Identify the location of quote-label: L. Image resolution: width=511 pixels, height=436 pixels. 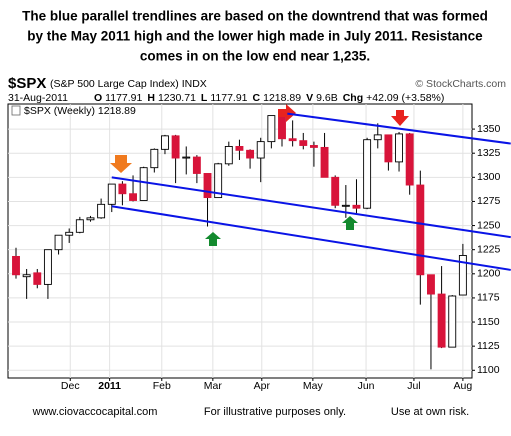
(204, 98).